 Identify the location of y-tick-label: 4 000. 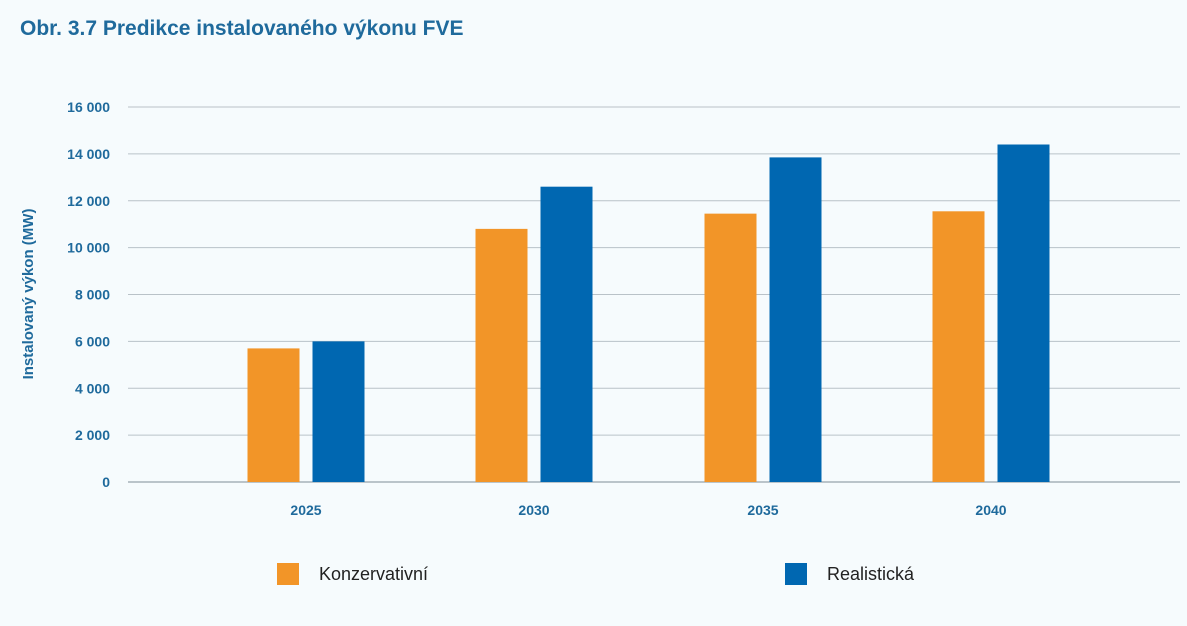
(92, 388).